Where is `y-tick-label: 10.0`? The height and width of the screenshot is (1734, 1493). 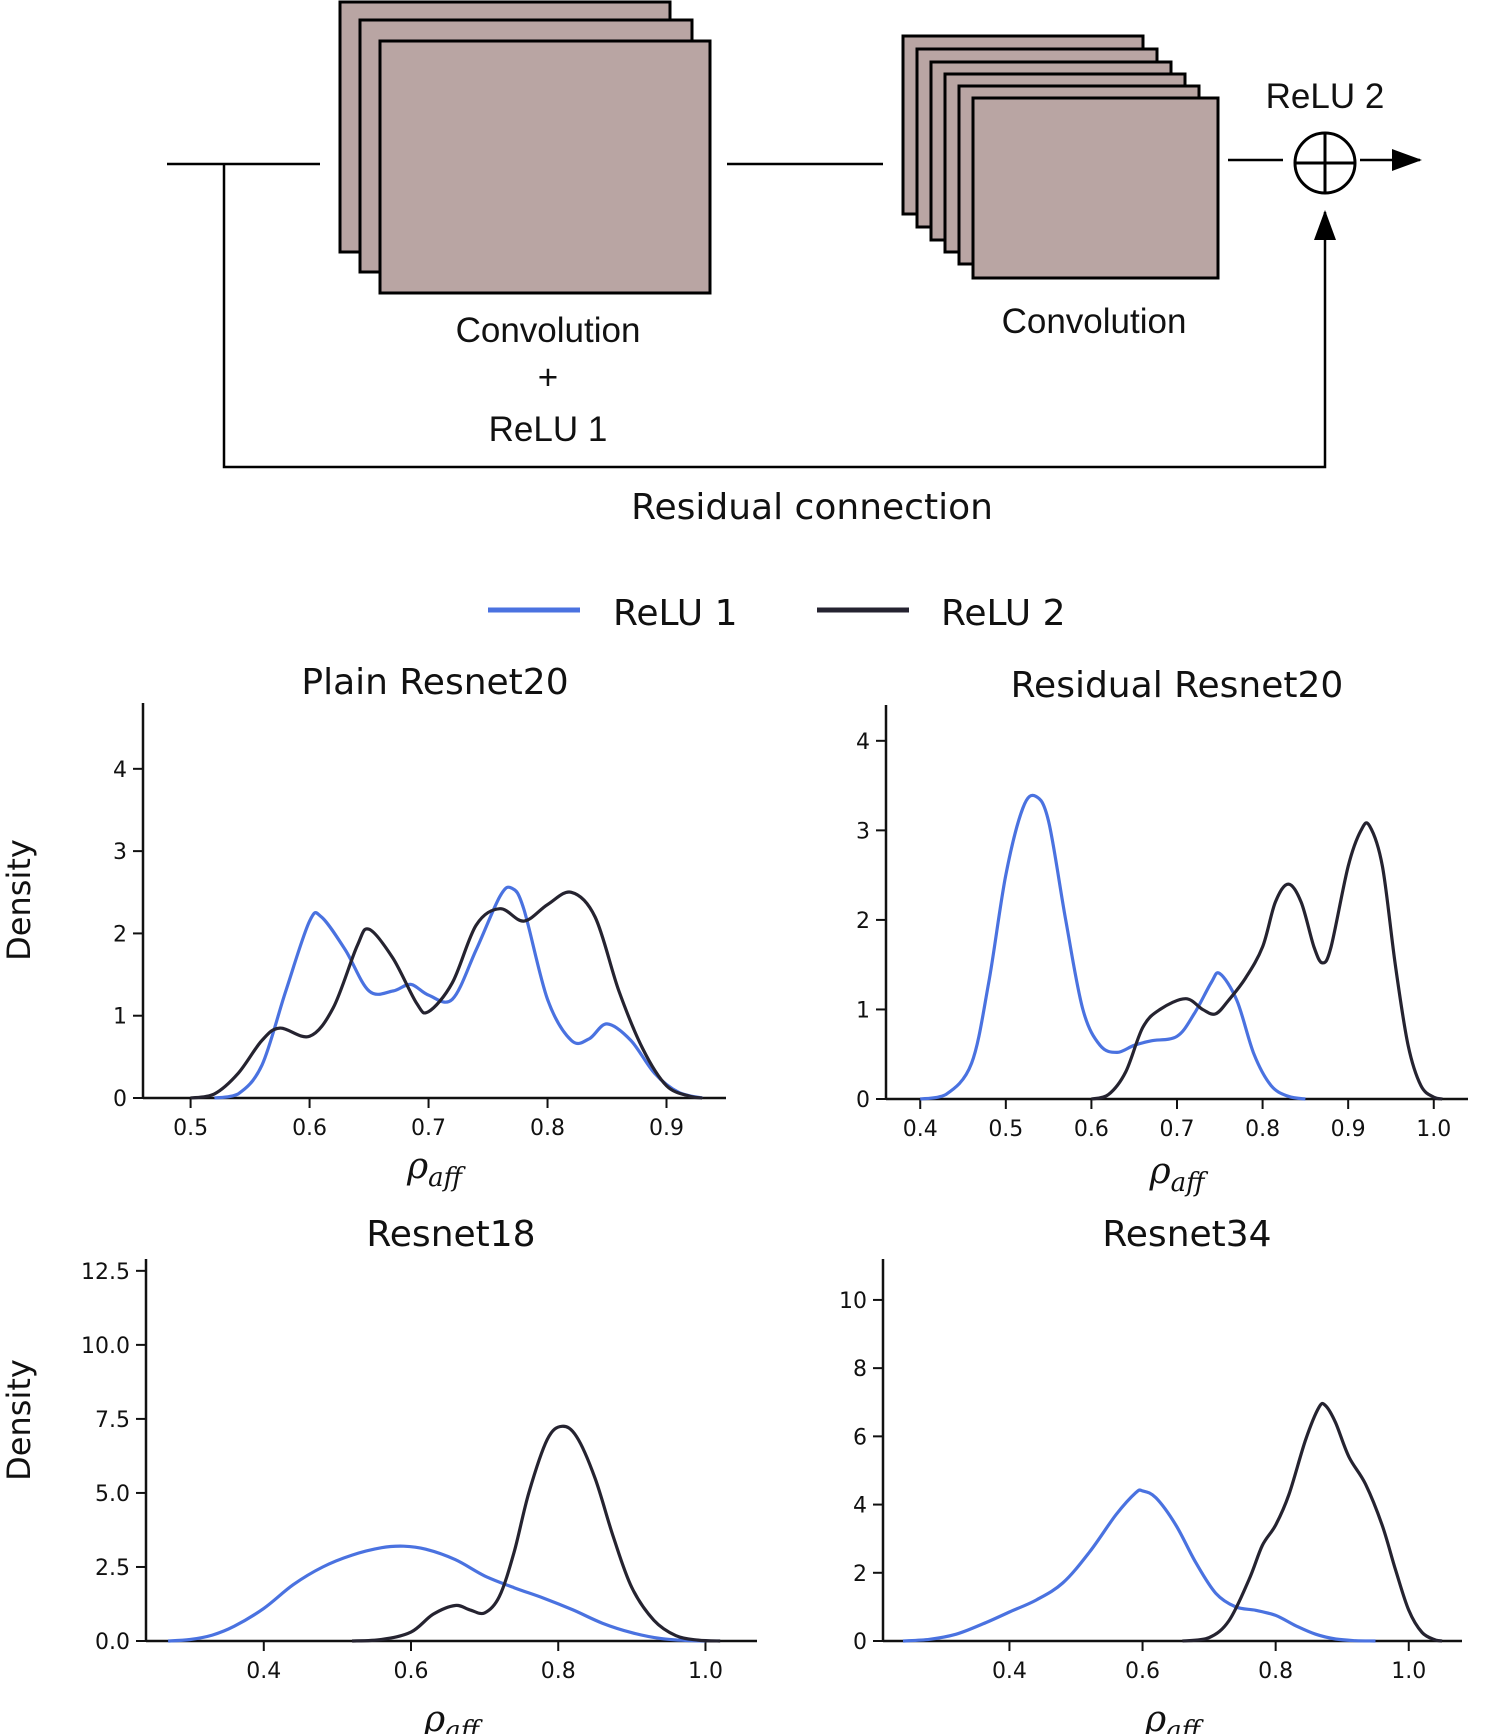 y-tick-label: 10.0 is located at coordinates (105, 1346).